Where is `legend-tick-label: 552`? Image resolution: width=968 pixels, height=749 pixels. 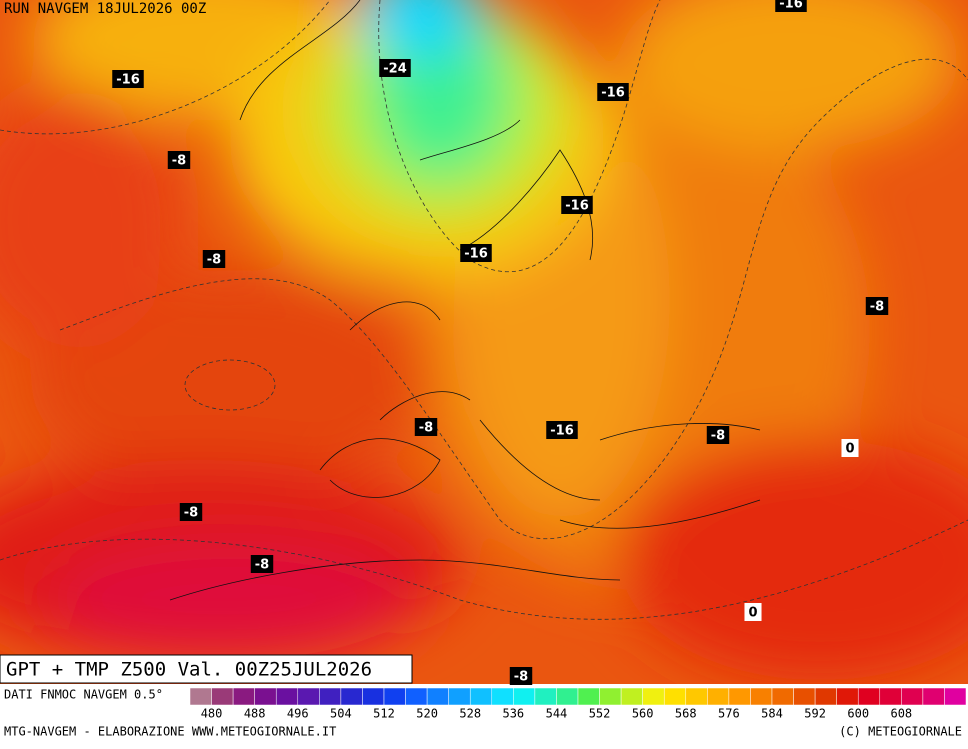
legend-tick-label: 552 is located at coordinates (600, 714).